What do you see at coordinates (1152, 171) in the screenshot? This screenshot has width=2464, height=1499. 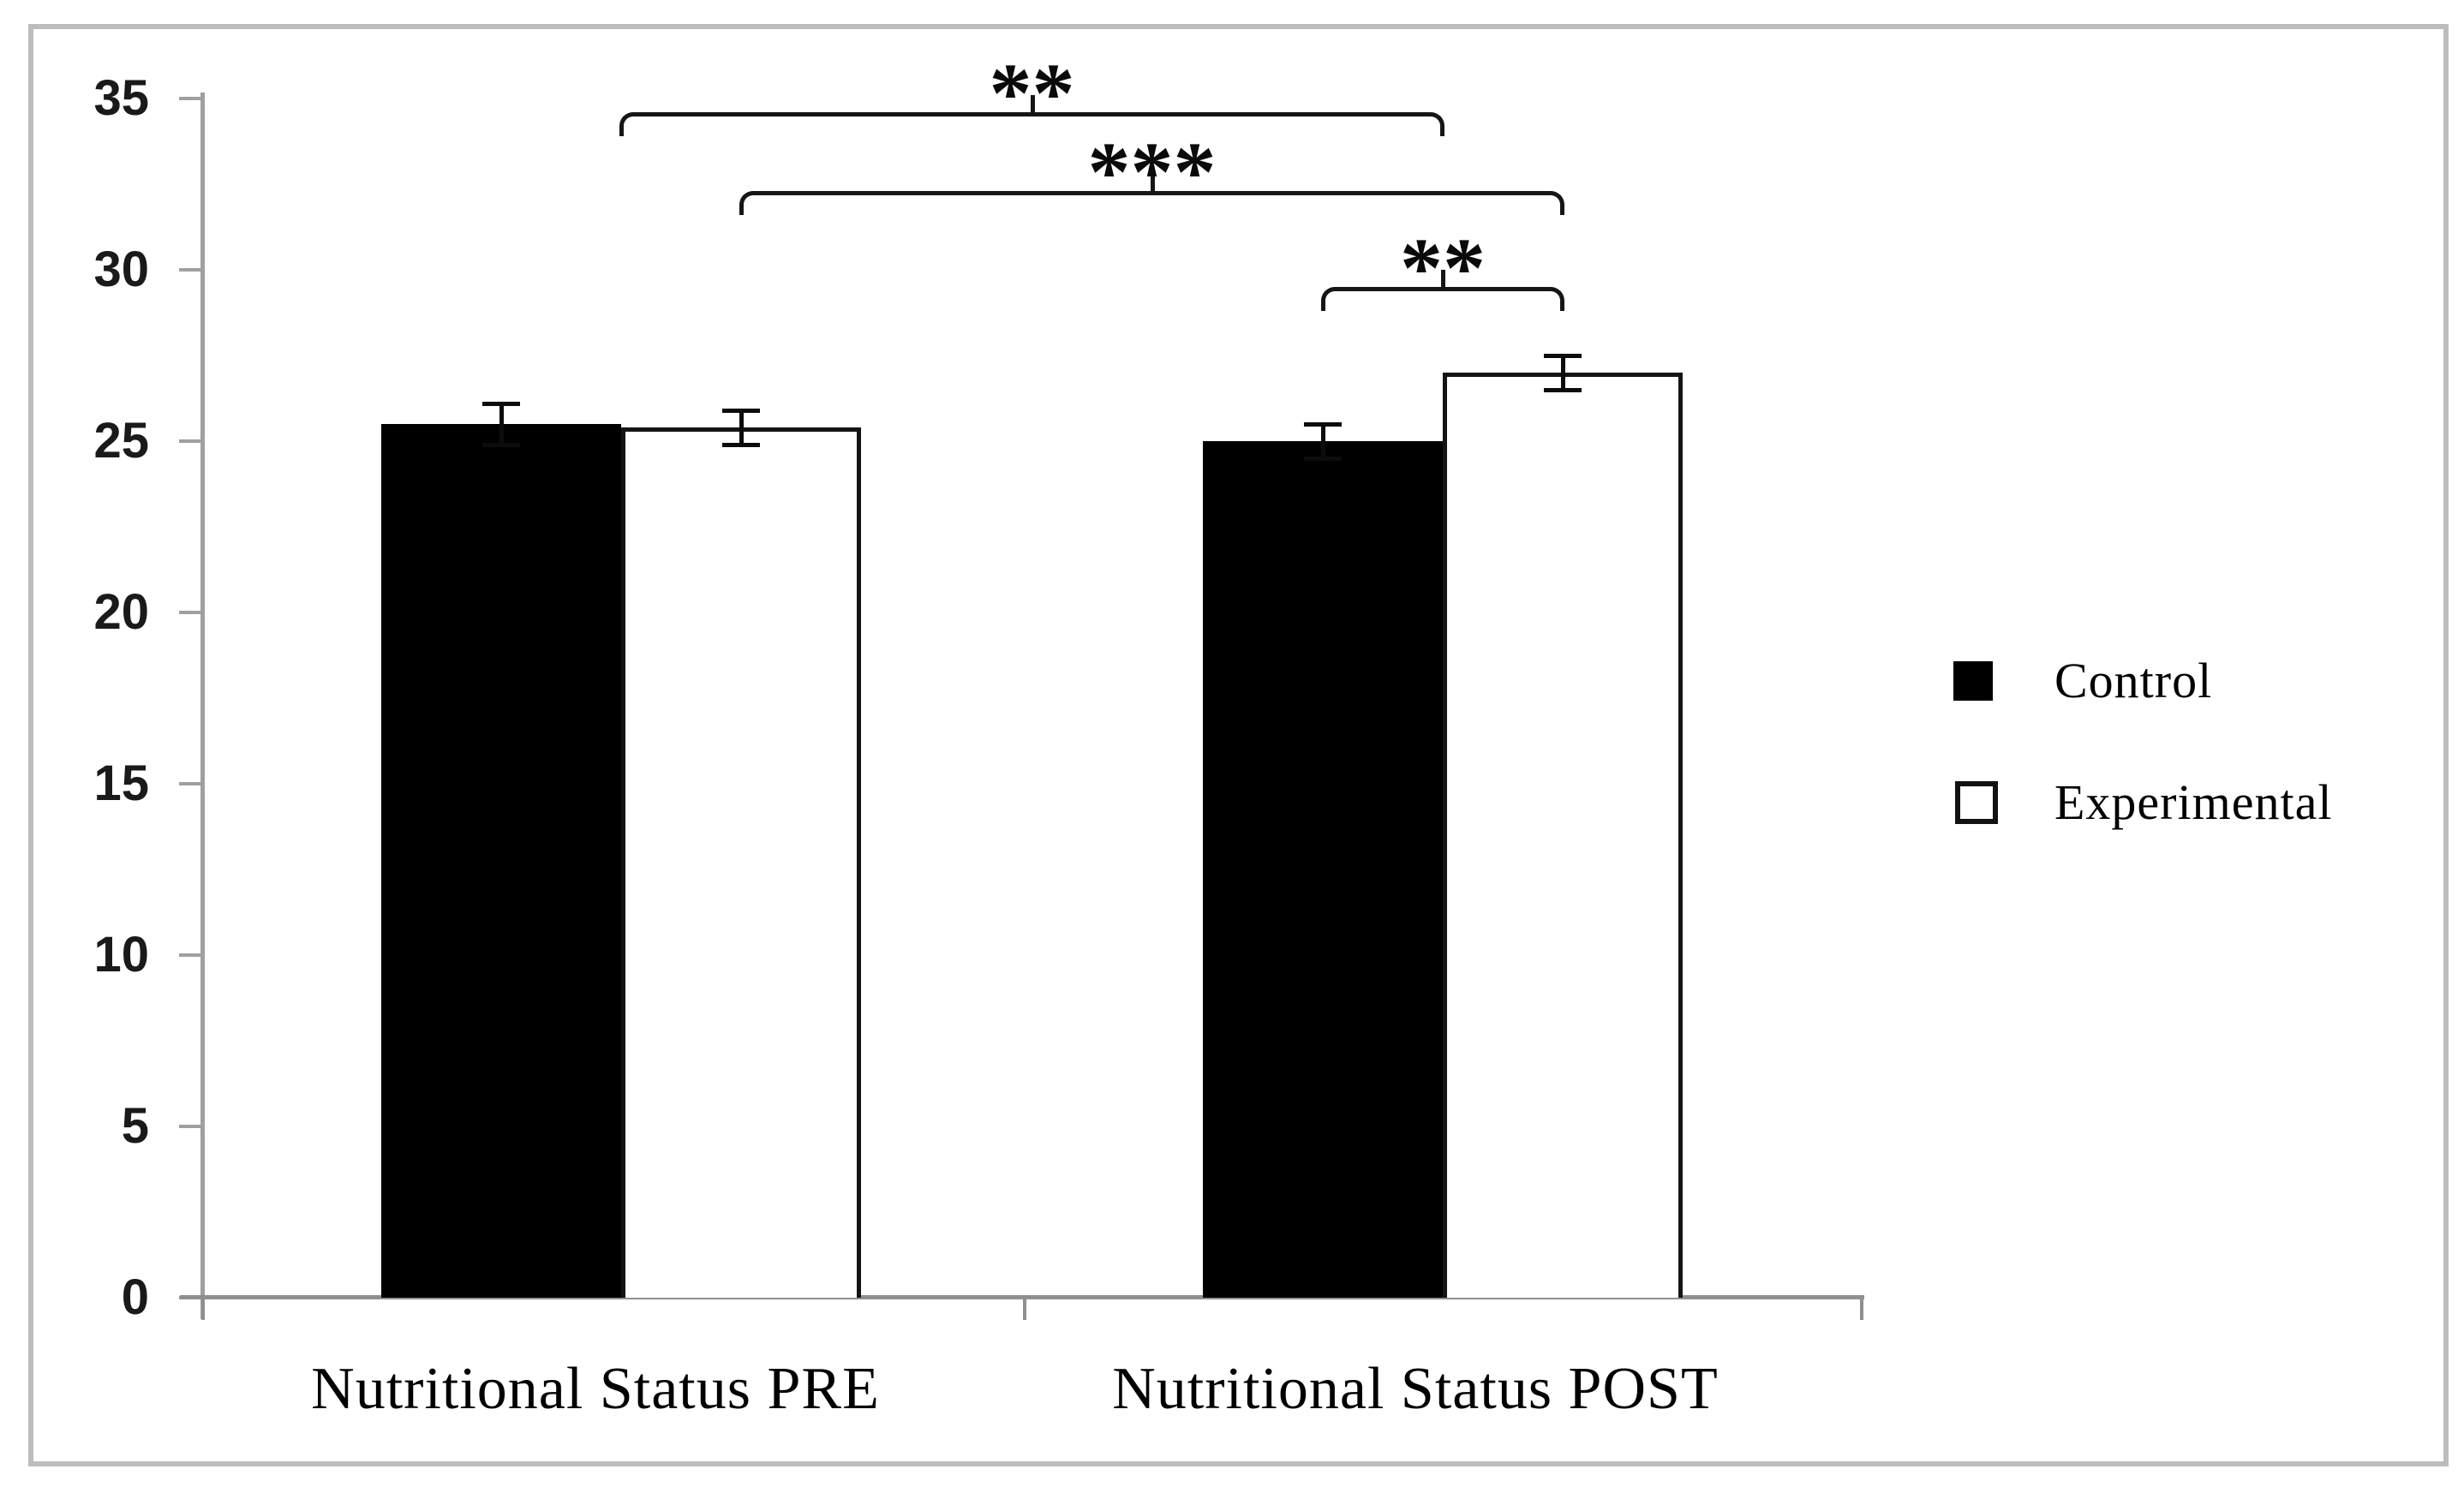 I see `significance-label: ***` at bounding box center [1152, 171].